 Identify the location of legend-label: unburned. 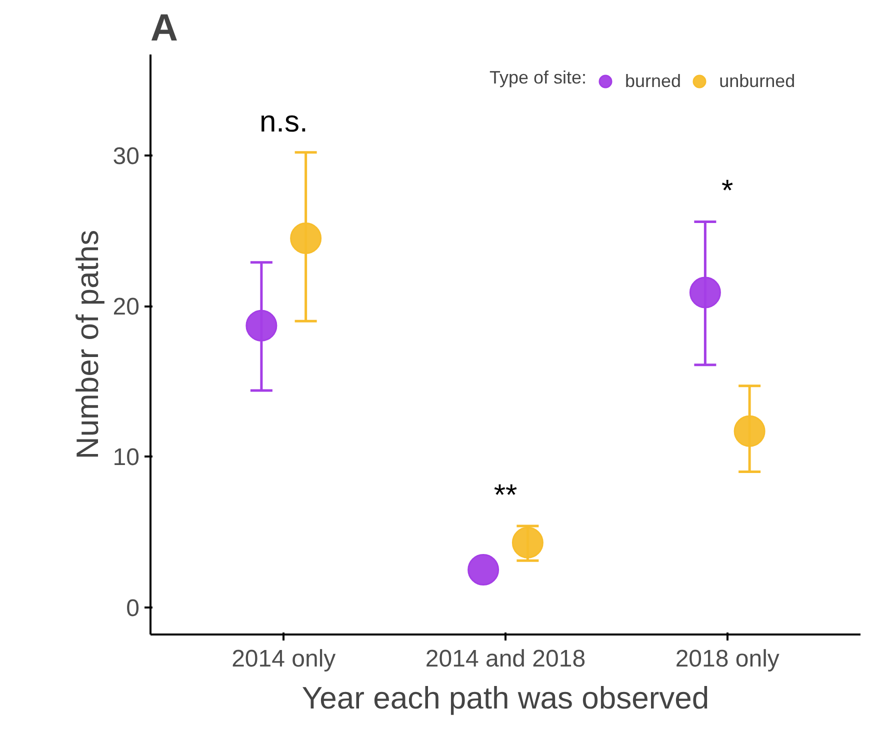
(757, 81).